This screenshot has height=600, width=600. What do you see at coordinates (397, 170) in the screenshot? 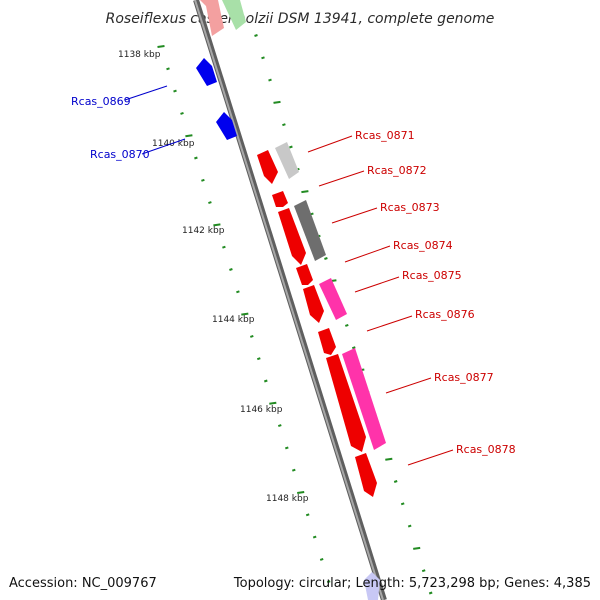
I see `gene-label-rcas-0872: Rcas_0872` at bounding box center [397, 170].